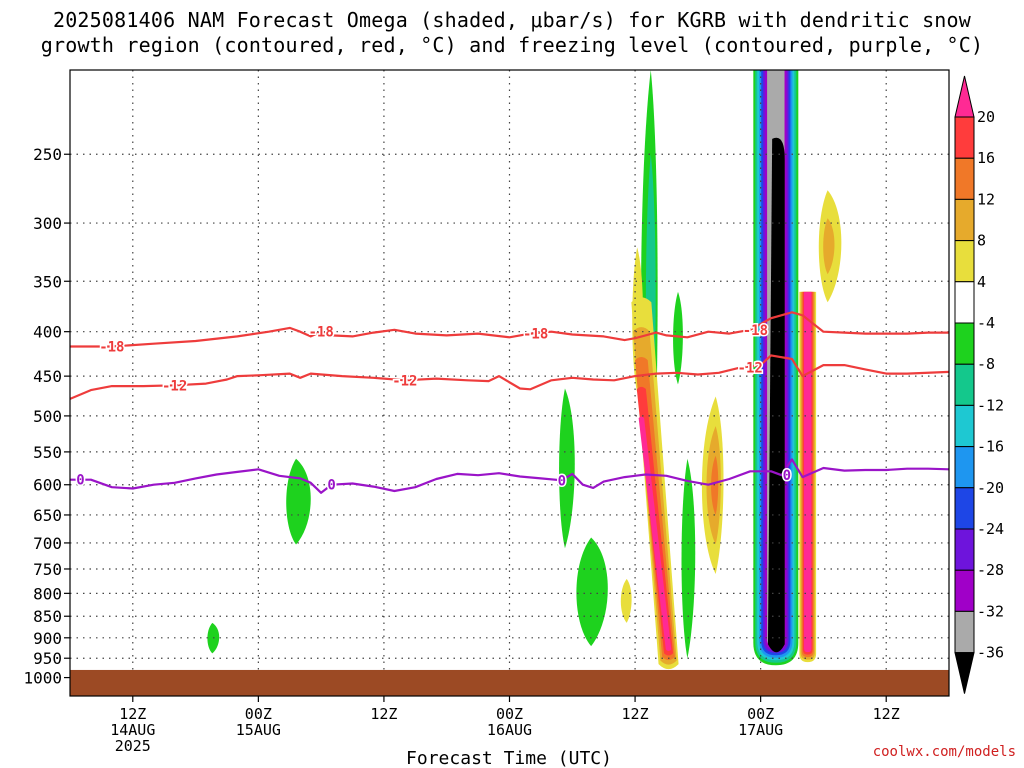 The height and width of the screenshot is (768, 1024). I want to click on x-tick-label: 2025, so click(133, 746).